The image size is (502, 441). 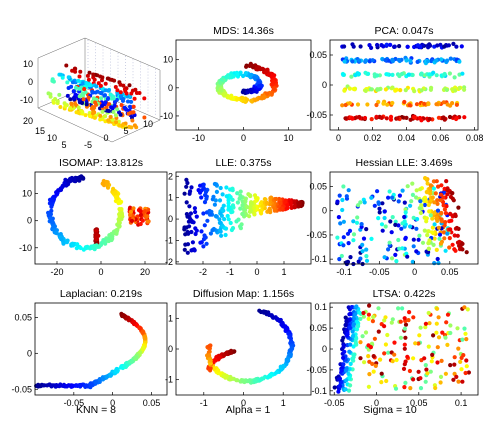 What do you see at coordinates (30, 82) in the screenshot?
I see `original-ztick-label: 0` at bounding box center [30, 82].